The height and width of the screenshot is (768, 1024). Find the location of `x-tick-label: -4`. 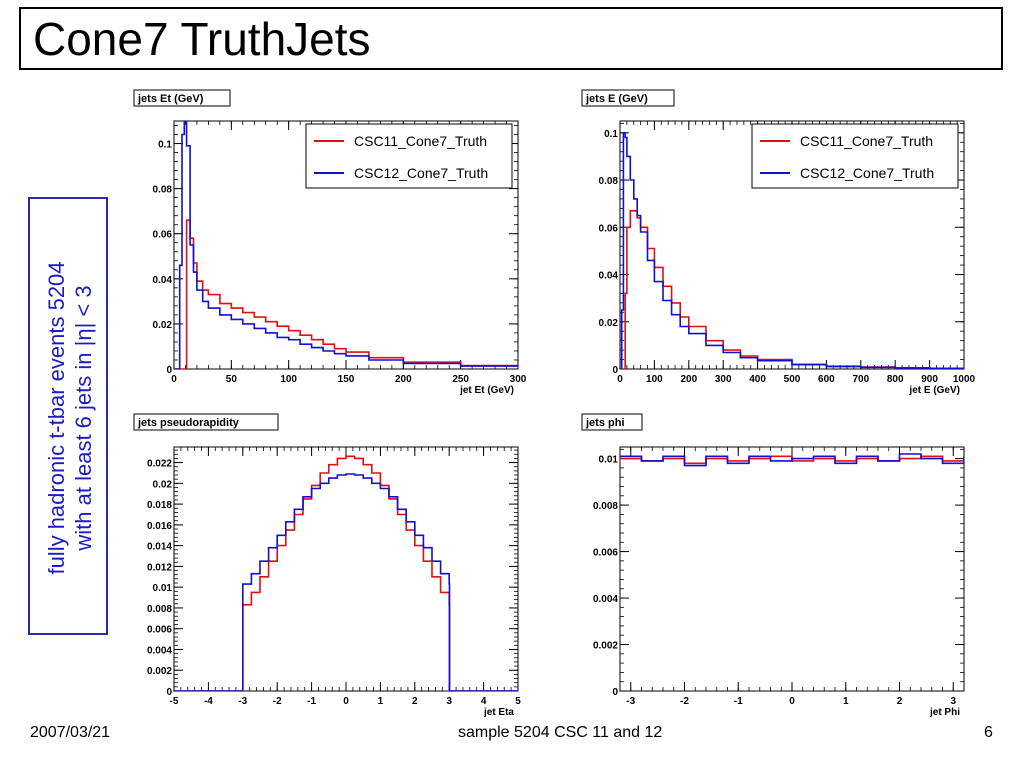

x-tick-label: -4 is located at coordinates (208, 701).